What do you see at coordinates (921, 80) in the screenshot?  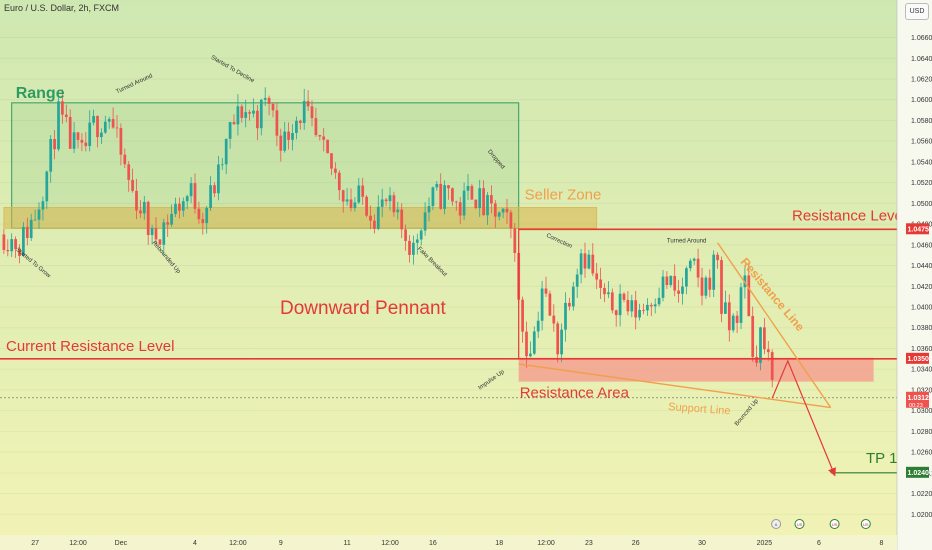 I see `price-tick-label: 1.06200` at bounding box center [921, 80].